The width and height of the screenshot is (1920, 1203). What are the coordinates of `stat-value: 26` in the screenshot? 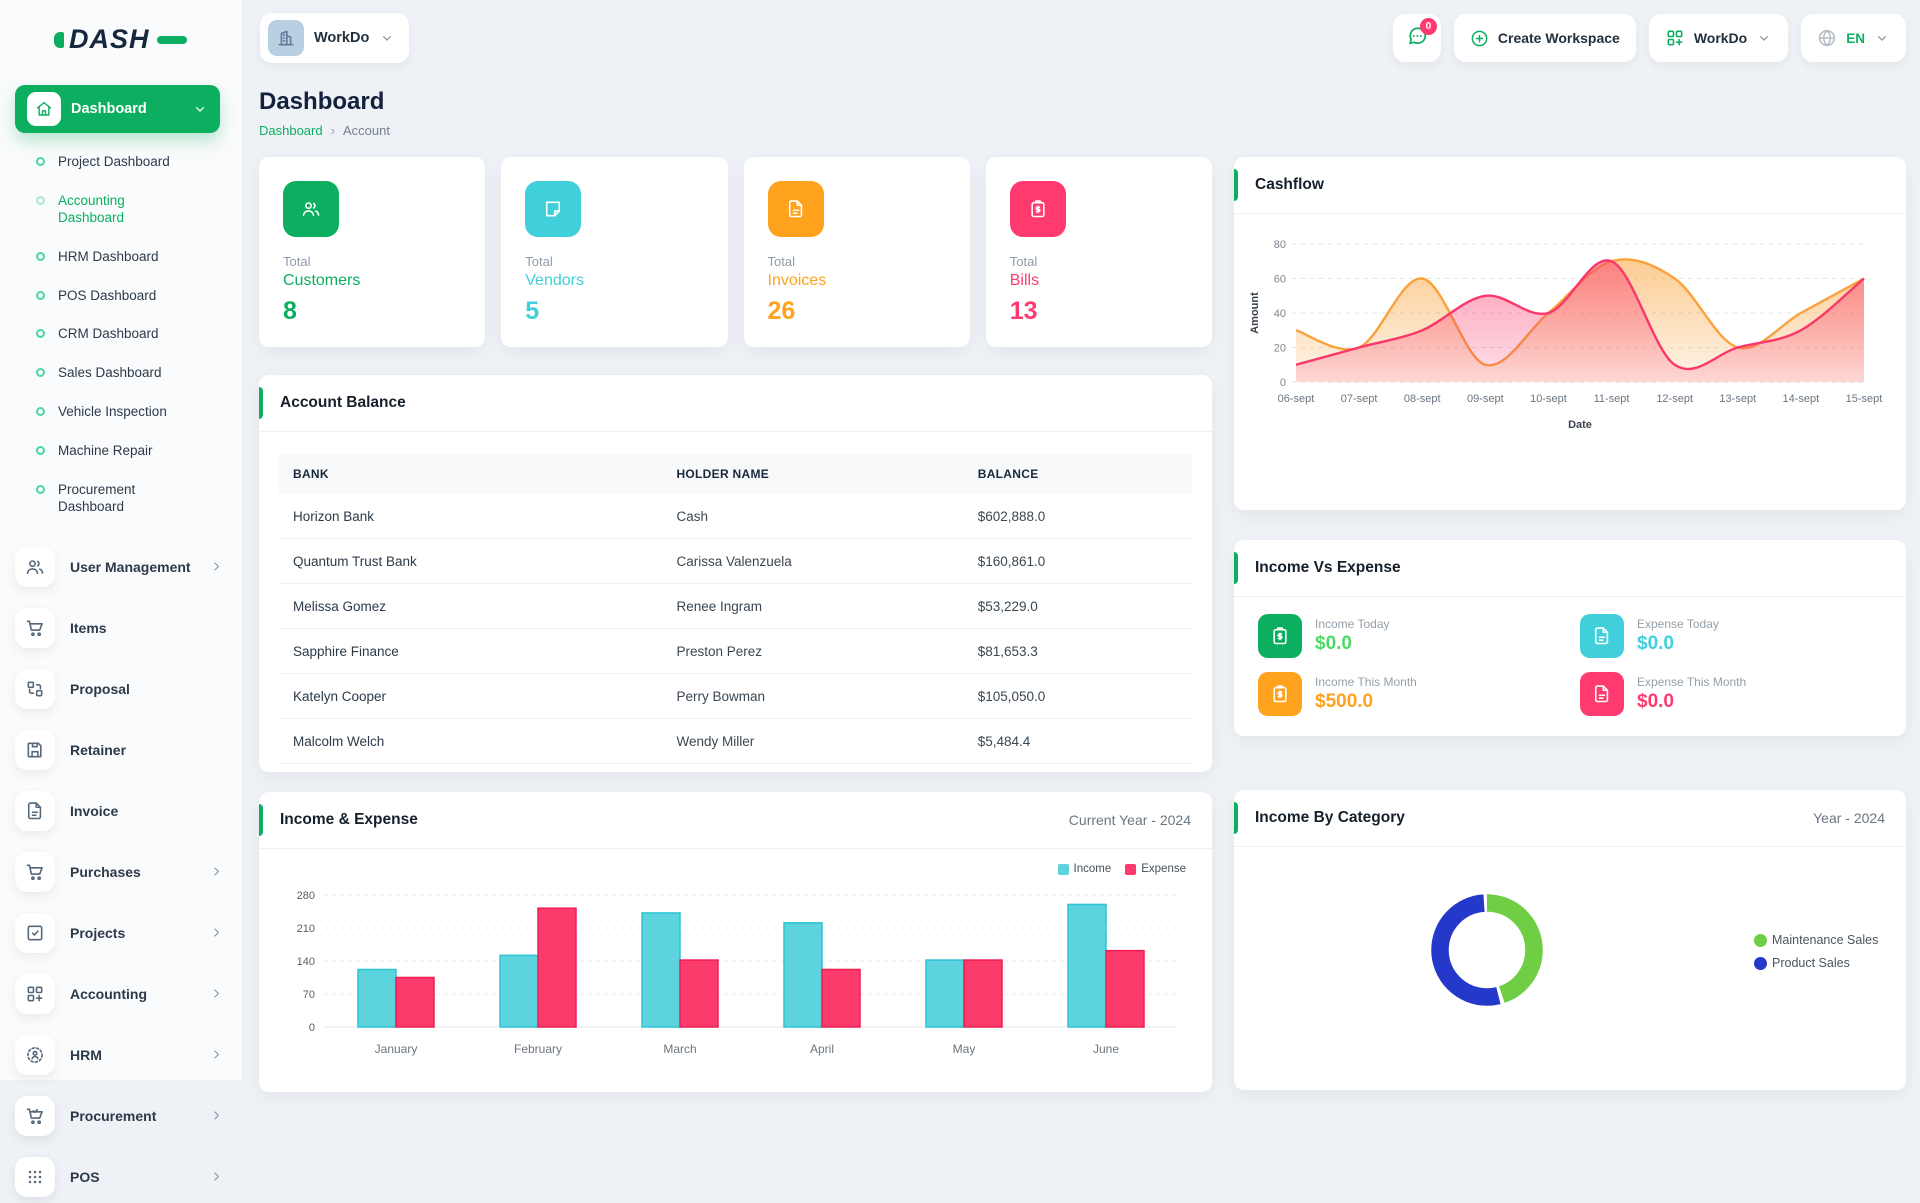 It's located at (781, 311).